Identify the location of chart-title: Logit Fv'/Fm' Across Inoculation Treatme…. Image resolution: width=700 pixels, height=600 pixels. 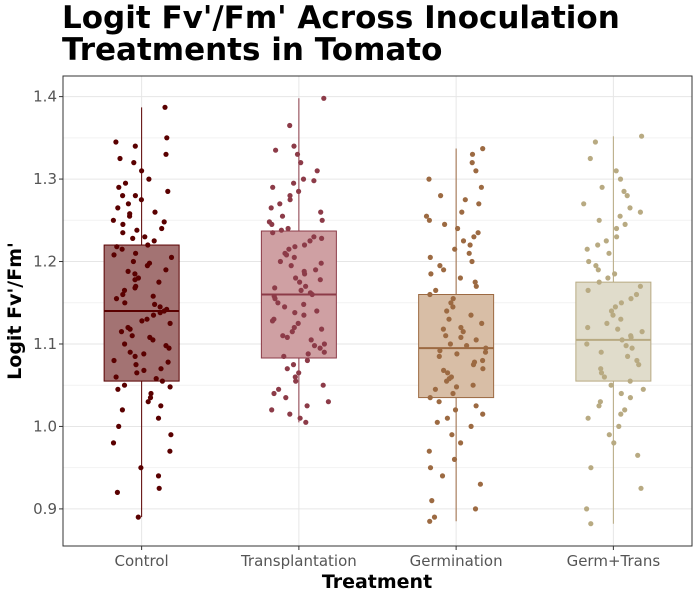
(377, 34).